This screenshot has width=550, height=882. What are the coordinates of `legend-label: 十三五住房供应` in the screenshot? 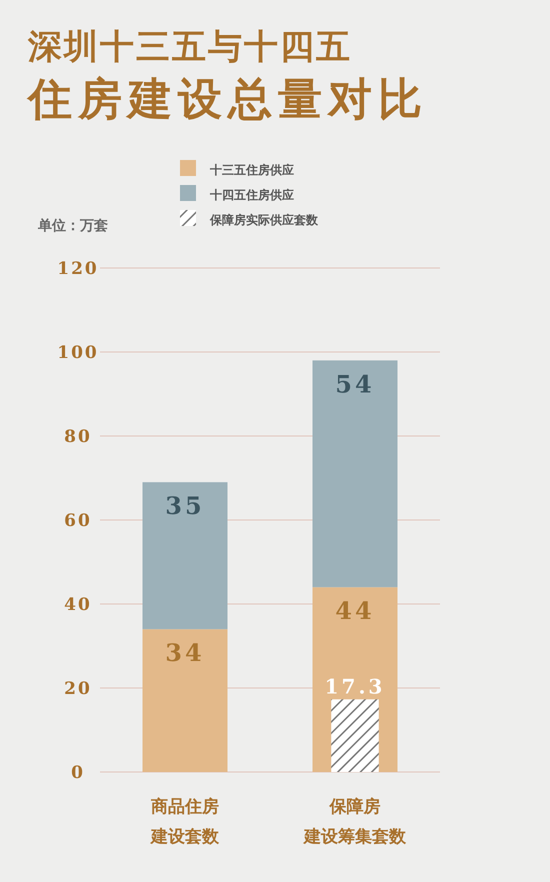 It's located at (251, 170).